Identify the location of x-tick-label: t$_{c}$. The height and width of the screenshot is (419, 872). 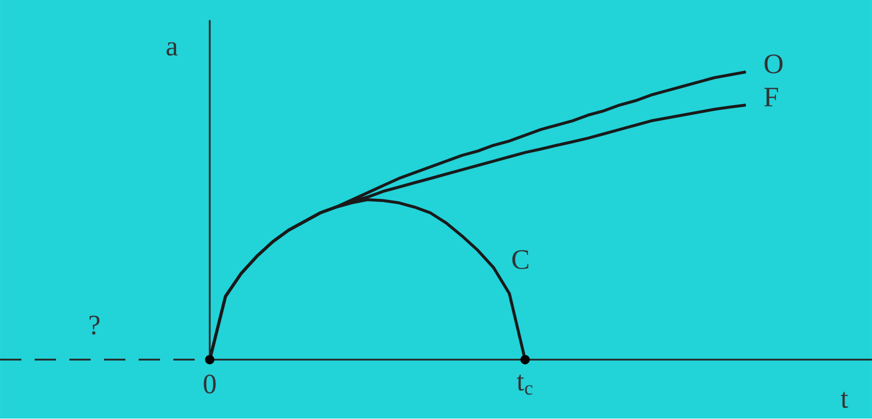
(524, 384).